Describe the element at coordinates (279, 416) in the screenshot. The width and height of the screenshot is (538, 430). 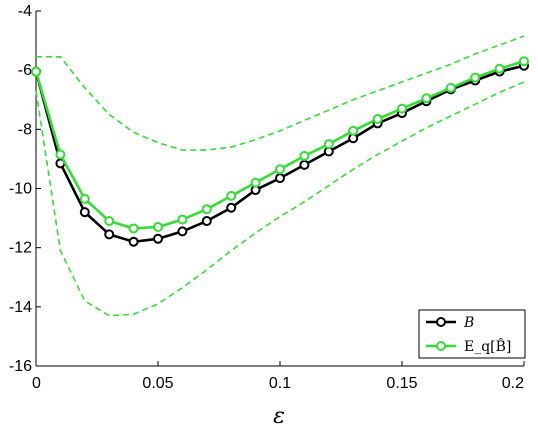
I see `x-axis-label: ε` at that location.